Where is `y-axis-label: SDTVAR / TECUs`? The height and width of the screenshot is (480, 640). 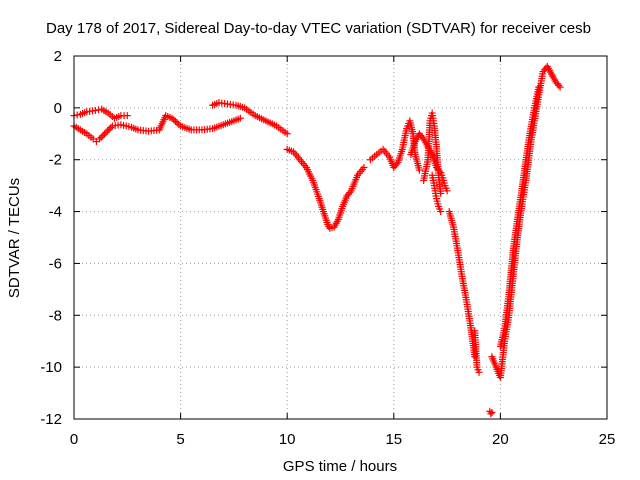 y-axis-label: SDTVAR / TECUs is located at coordinates (14, 238).